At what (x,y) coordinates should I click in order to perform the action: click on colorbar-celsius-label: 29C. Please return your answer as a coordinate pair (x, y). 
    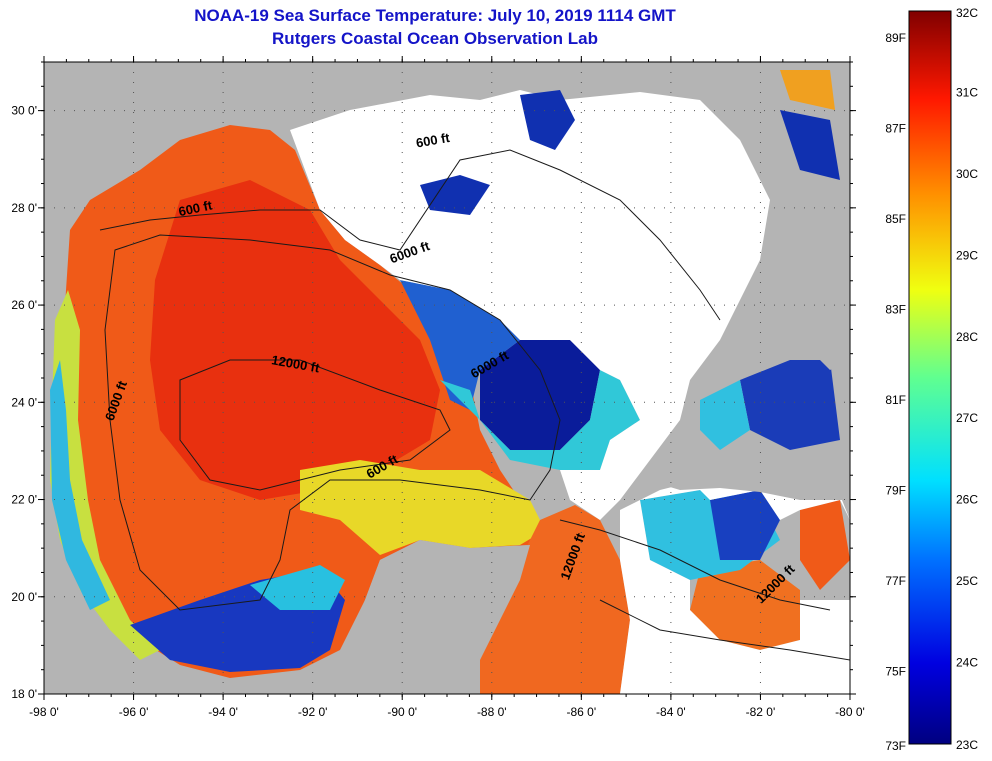
    Looking at the image, I should click on (967, 255).